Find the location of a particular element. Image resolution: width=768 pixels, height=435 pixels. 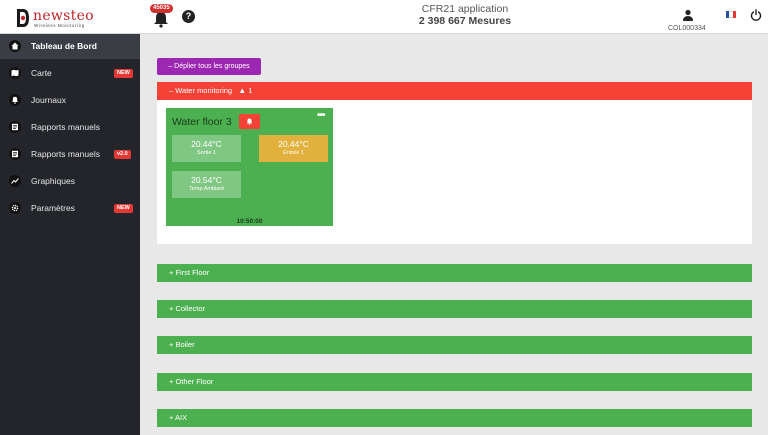

sidebar-item-graphiques: Graphiques is located at coordinates (70, 181).